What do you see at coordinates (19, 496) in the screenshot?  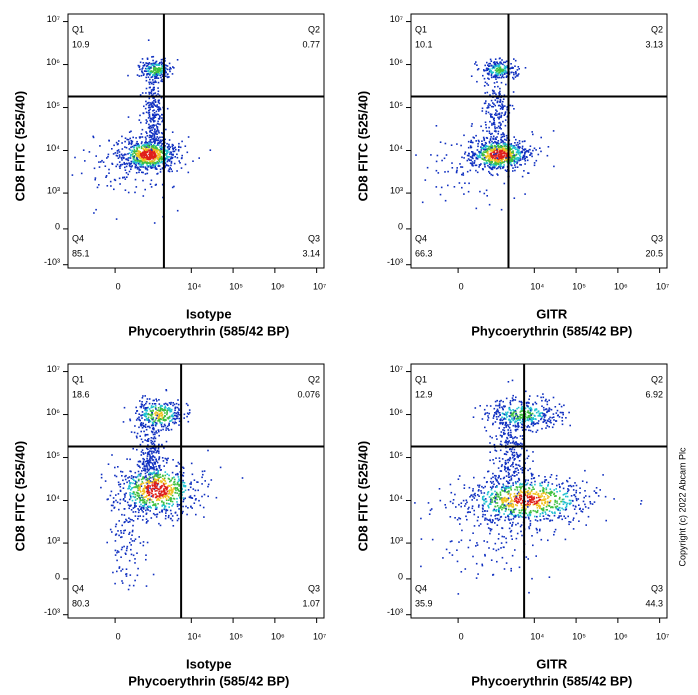 I see `y-axis-label: CD8 FITC (525/40)` at bounding box center [19, 496].